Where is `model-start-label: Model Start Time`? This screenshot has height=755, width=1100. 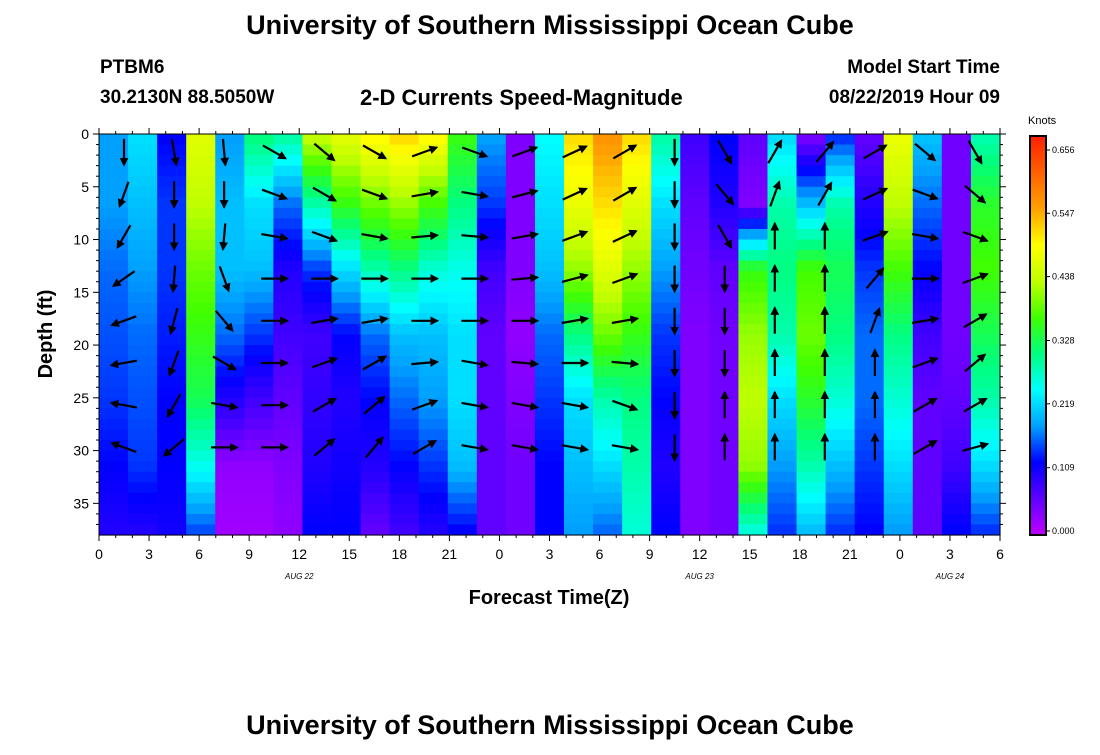 model-start-label: Model Start Time is located at coordinates (923, 67).